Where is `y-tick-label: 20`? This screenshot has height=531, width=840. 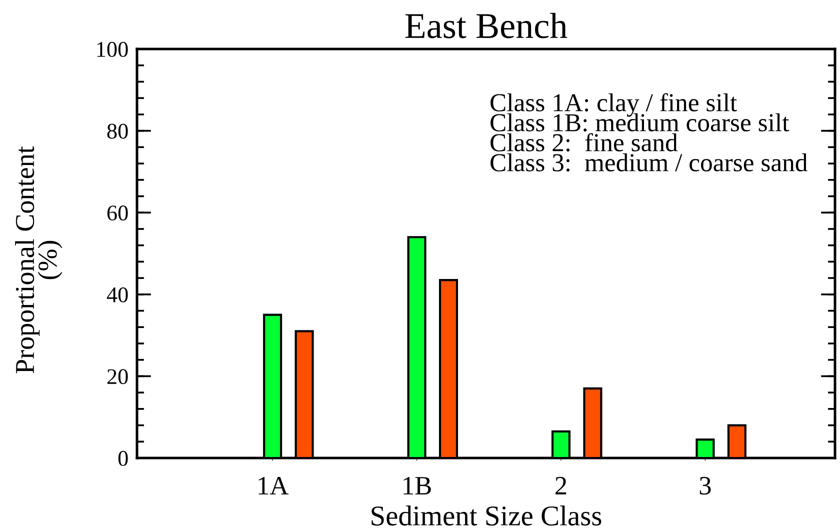
y-tick-label: 20 is located at coordinates (117, 376).